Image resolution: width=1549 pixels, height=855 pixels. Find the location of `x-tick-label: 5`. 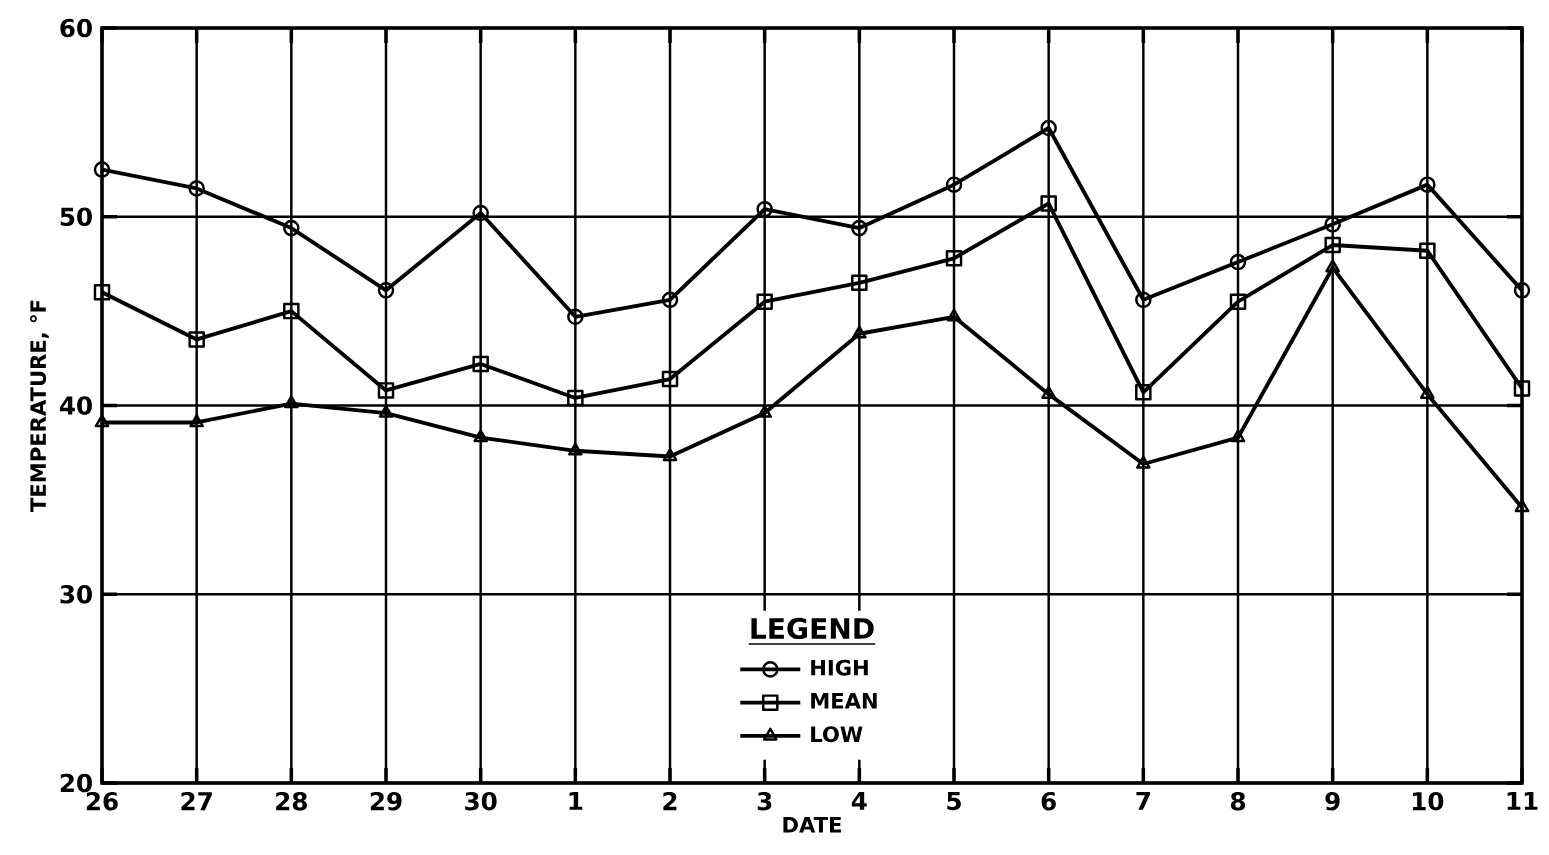

x-tick-label: 5 is located at coordinates (954, 801).